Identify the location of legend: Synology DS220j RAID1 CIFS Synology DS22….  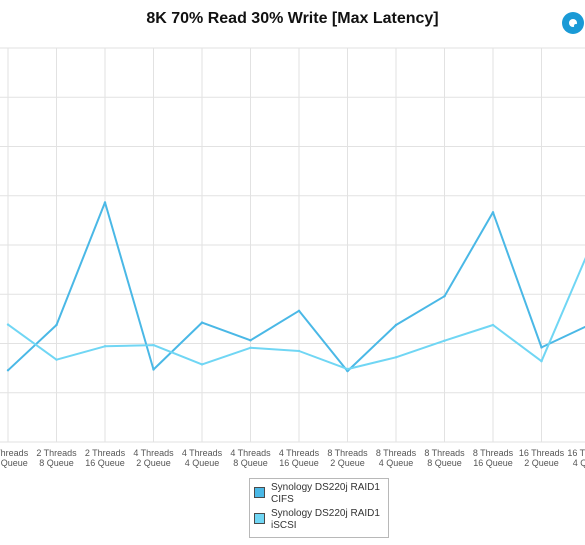
(319, 508).